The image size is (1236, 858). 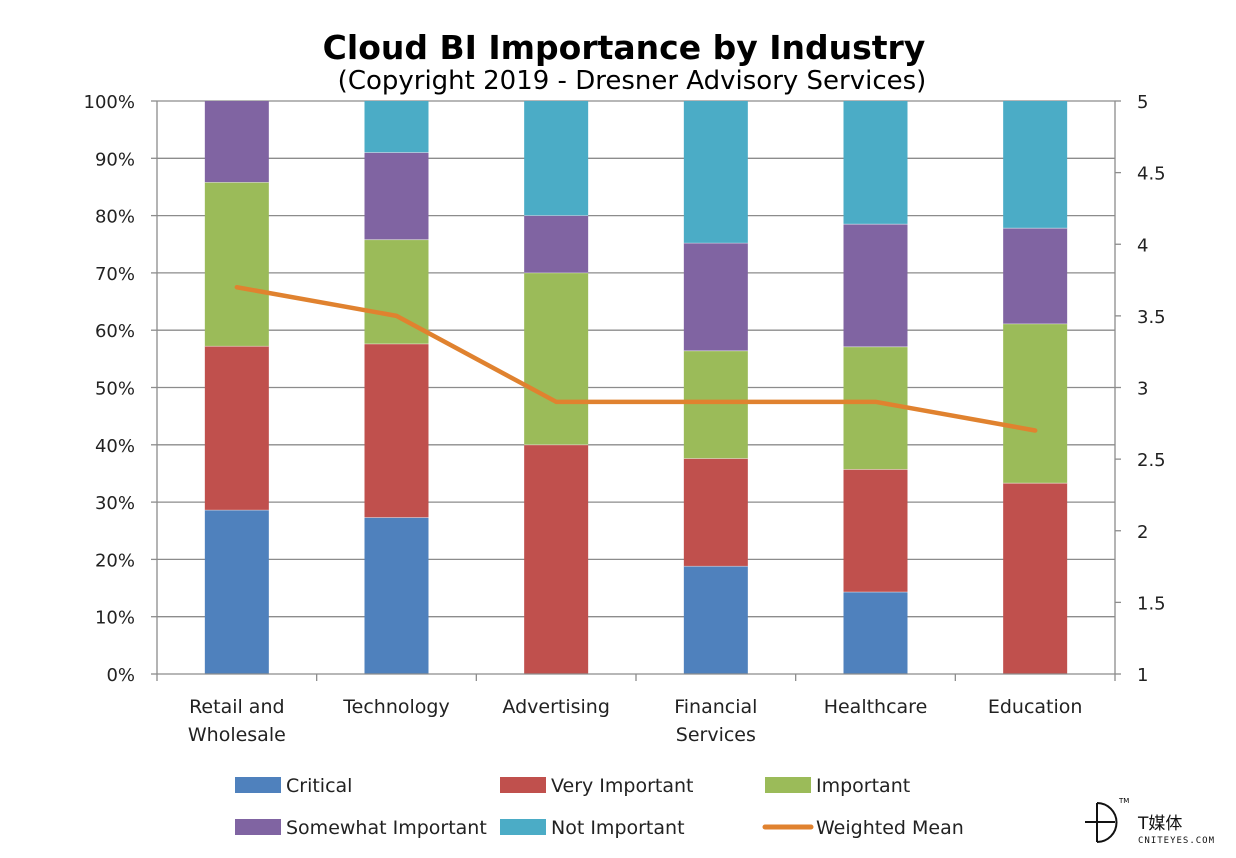 I want to click on weighted-mean-line-layer, so click(x=636, y=358).